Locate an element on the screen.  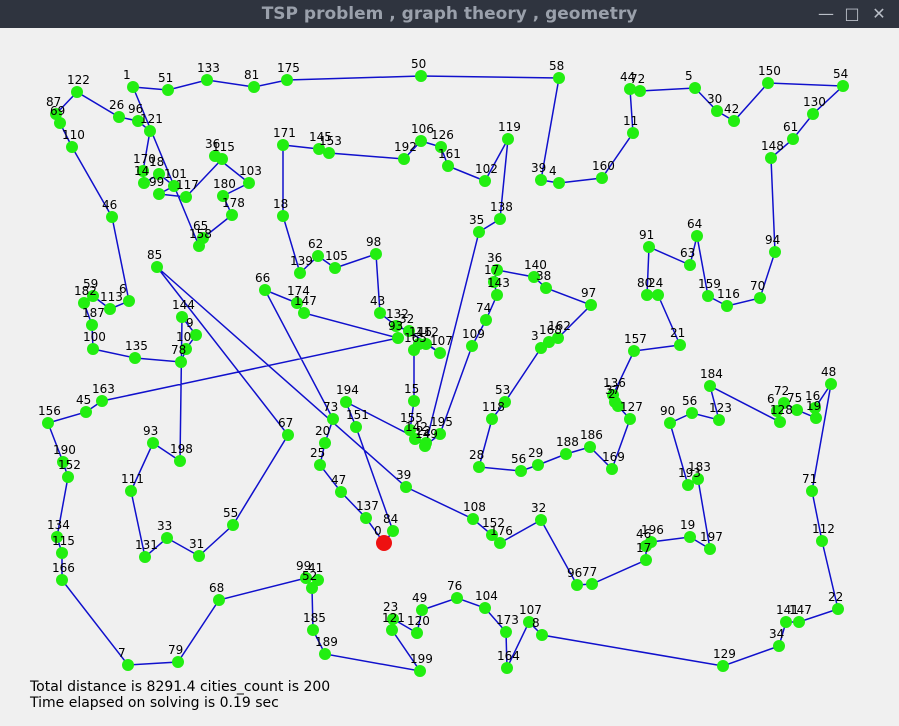
city-label-68: 105 is located at coordinates (336, 256).